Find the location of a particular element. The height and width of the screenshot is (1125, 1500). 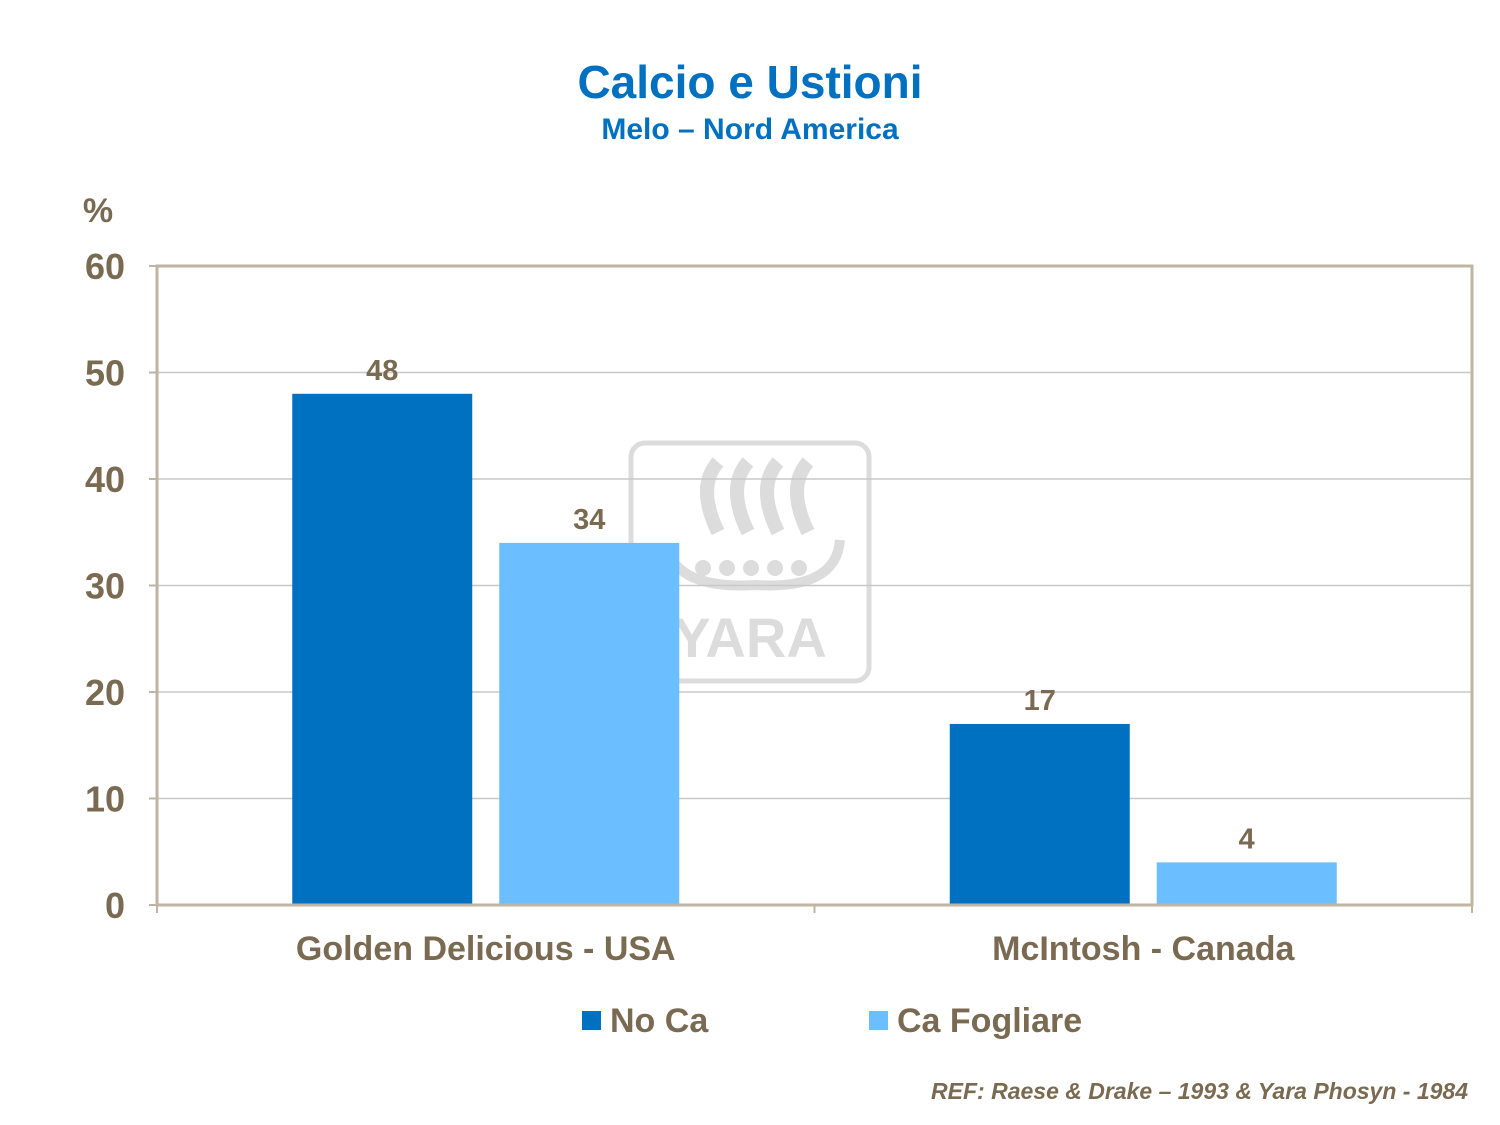

y-tick-label: 10 is located at coordinates (105, 799).